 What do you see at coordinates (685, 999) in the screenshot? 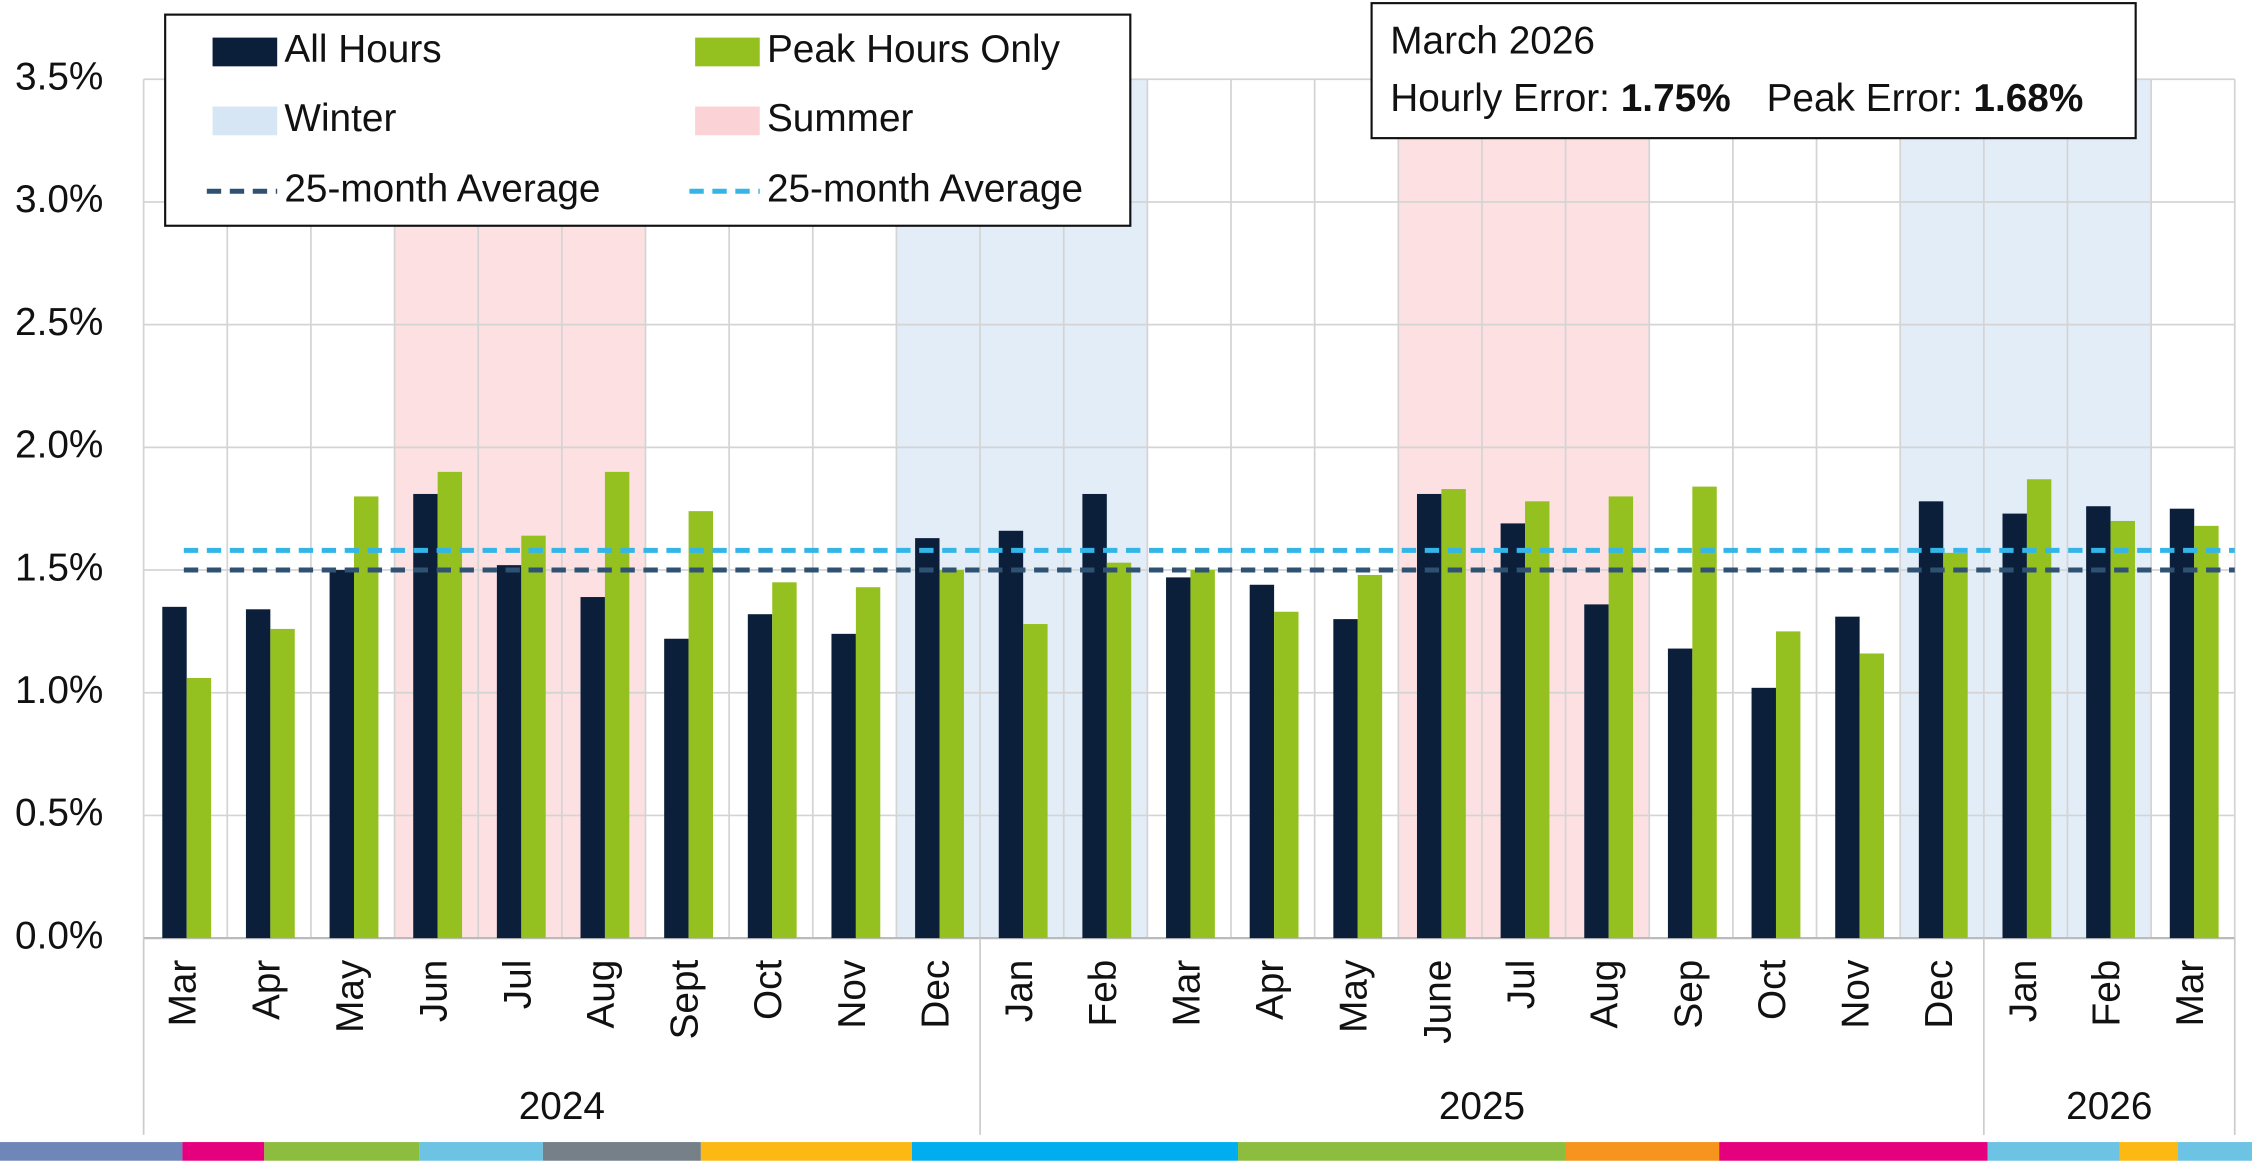
I see `x-tick-label: Sept` at bounding box center [685, 999].